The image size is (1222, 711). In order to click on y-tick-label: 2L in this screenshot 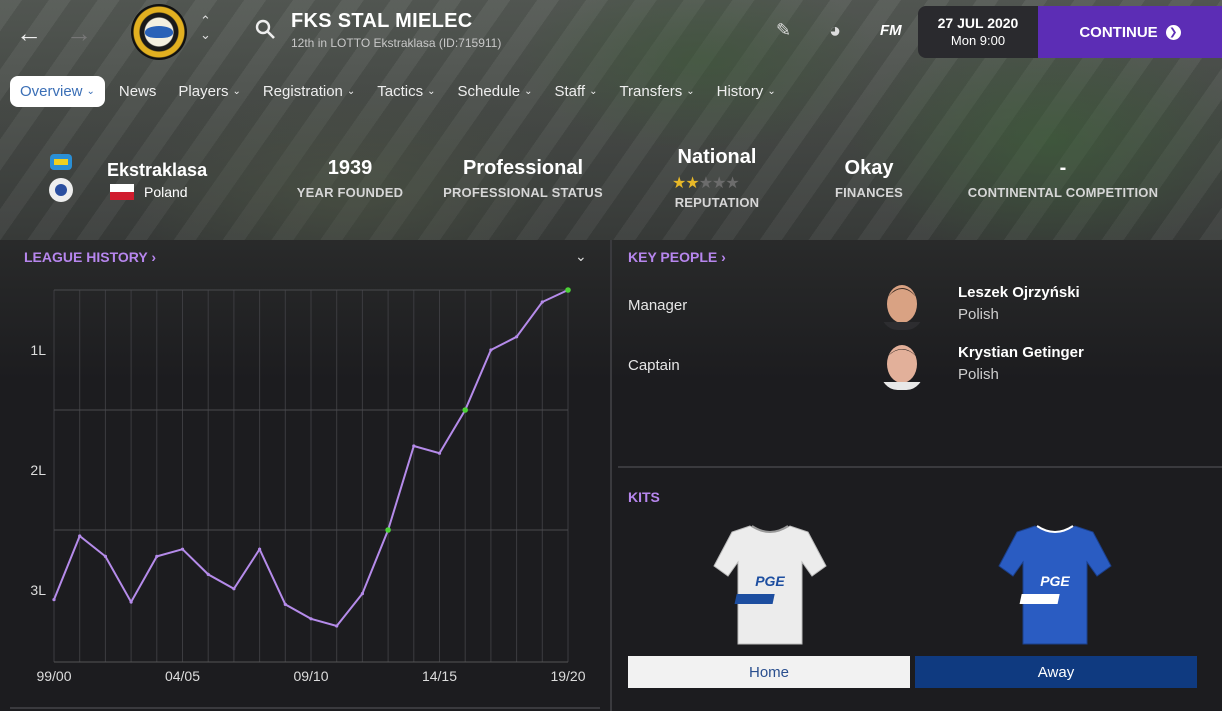, I will do `click(38, 470)`.